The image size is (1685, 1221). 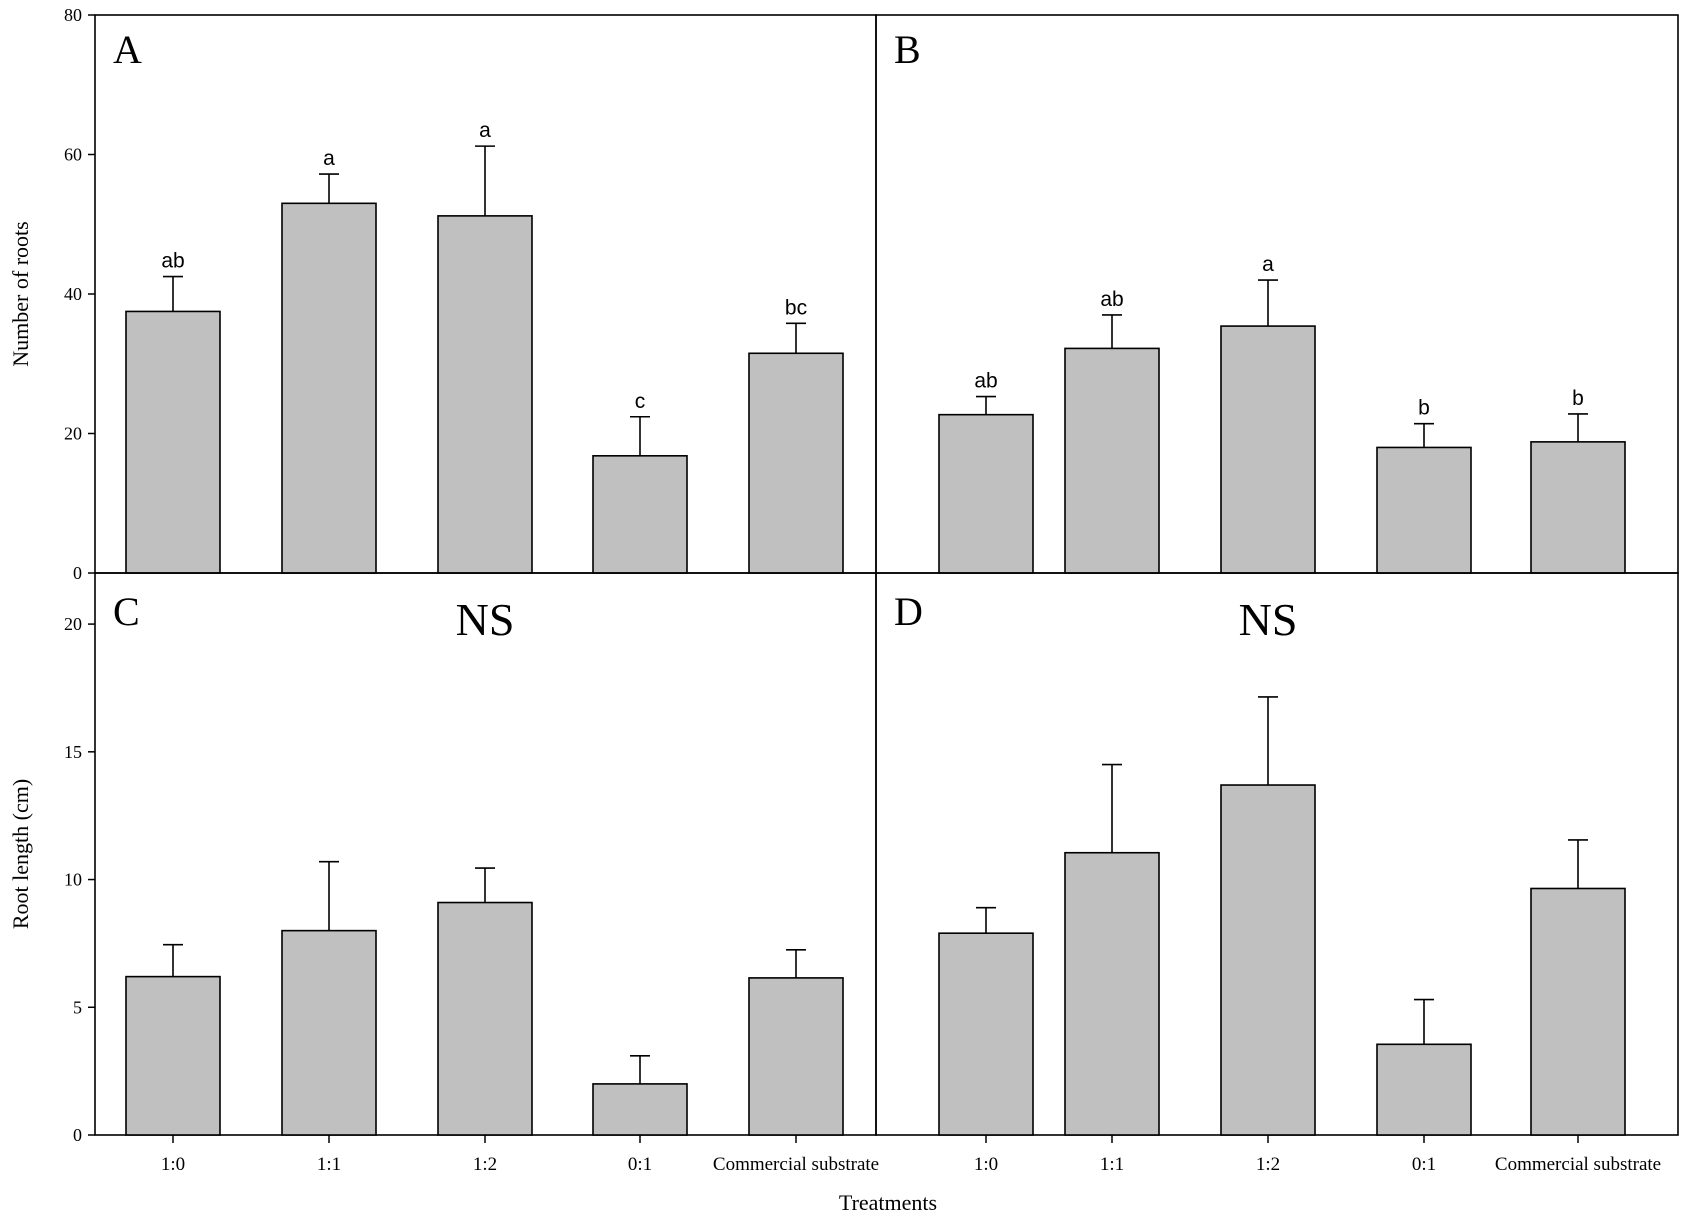 I want to click on panel-d-xtick-label: 1:2, so click(x=1268, y=1164).